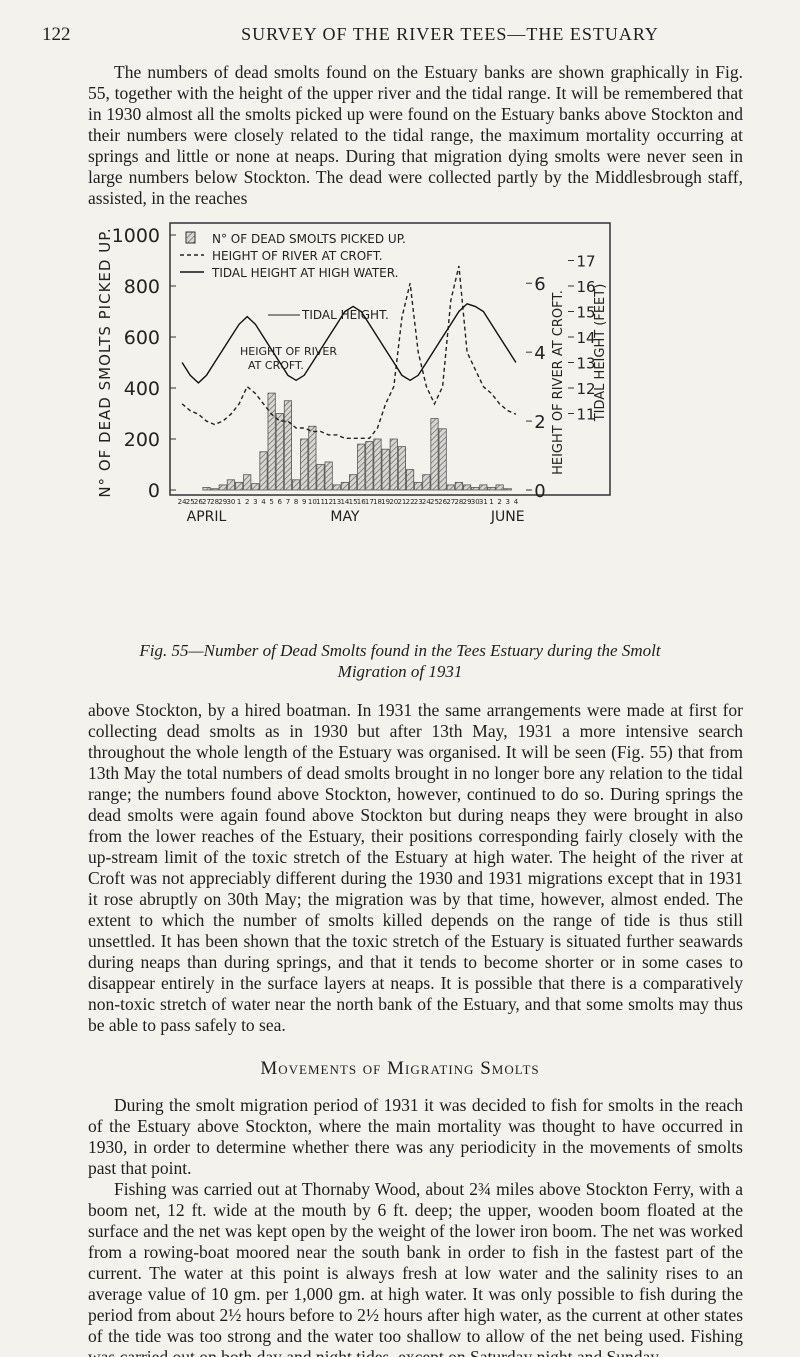 The height and width of the screenshot is (1357, 800). Describe the element at coordinates (400, 1068) in the screenshot. I see `section-heading: Movements of Migrating Smolts` at that location.